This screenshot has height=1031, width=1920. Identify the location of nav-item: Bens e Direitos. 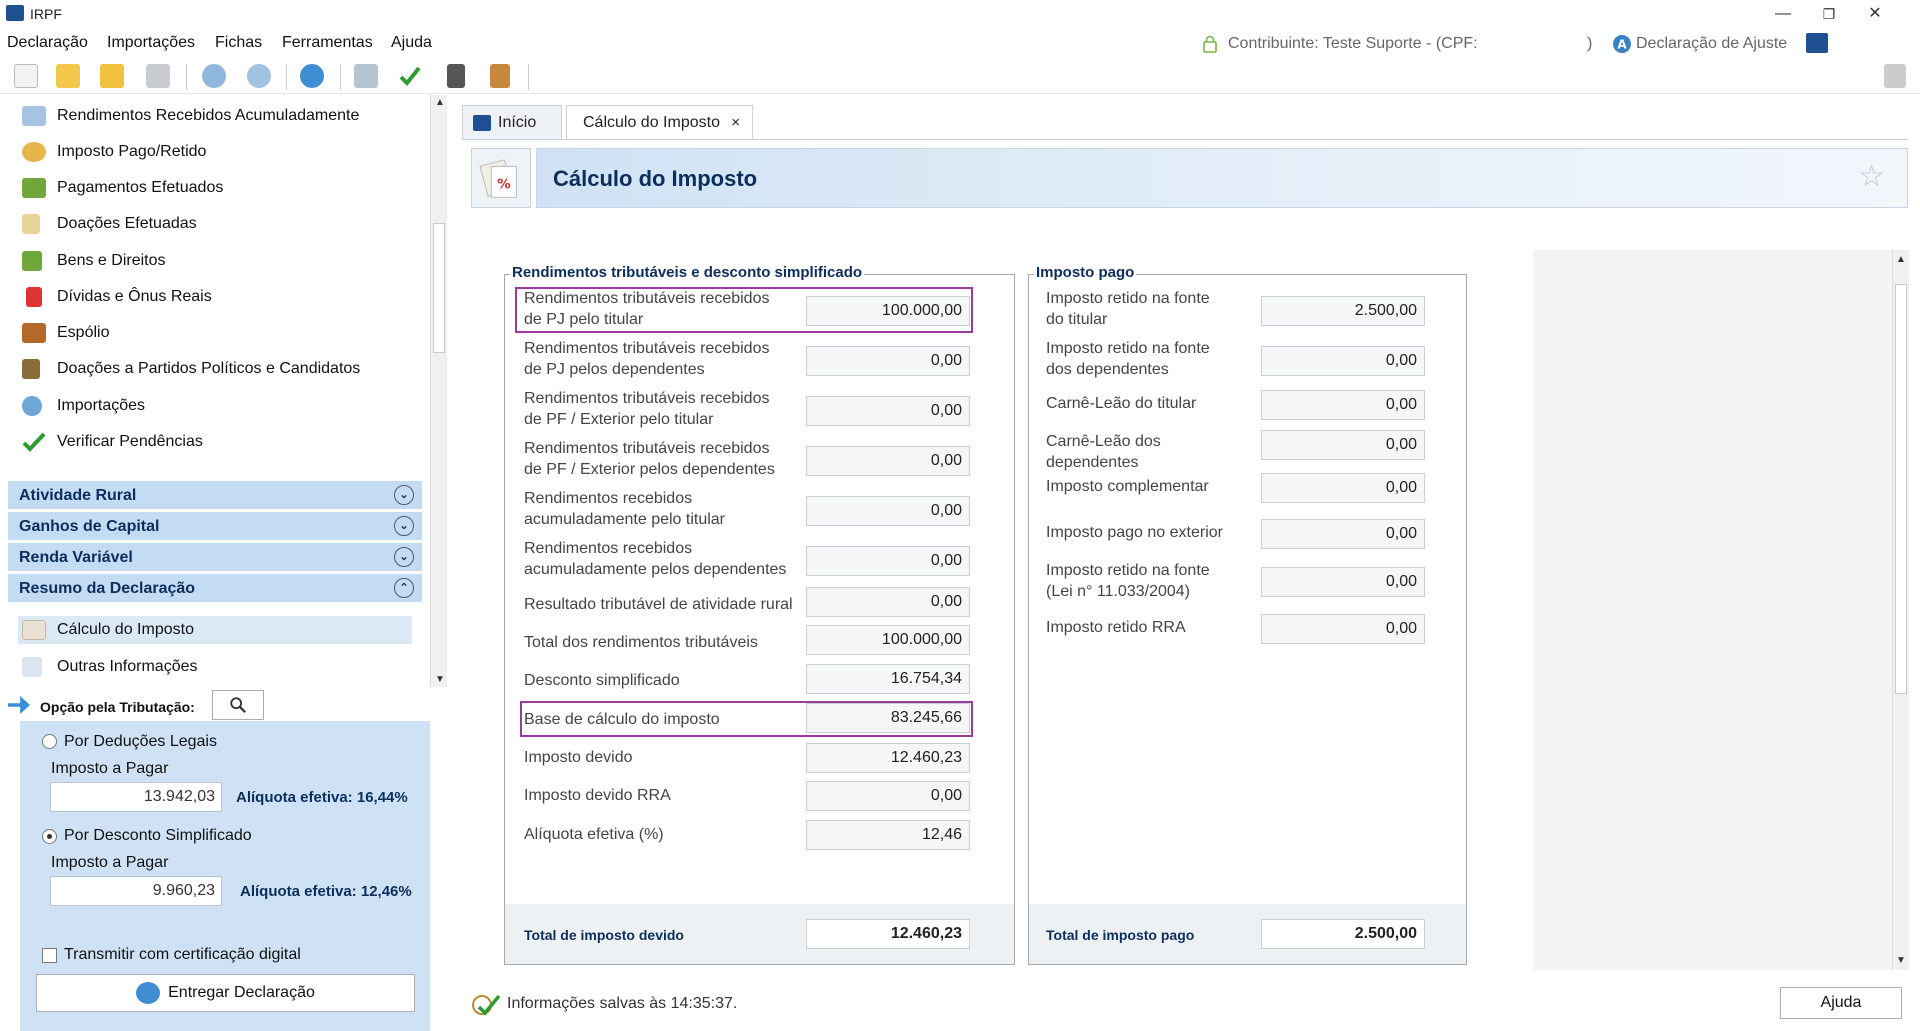
(217, 261).